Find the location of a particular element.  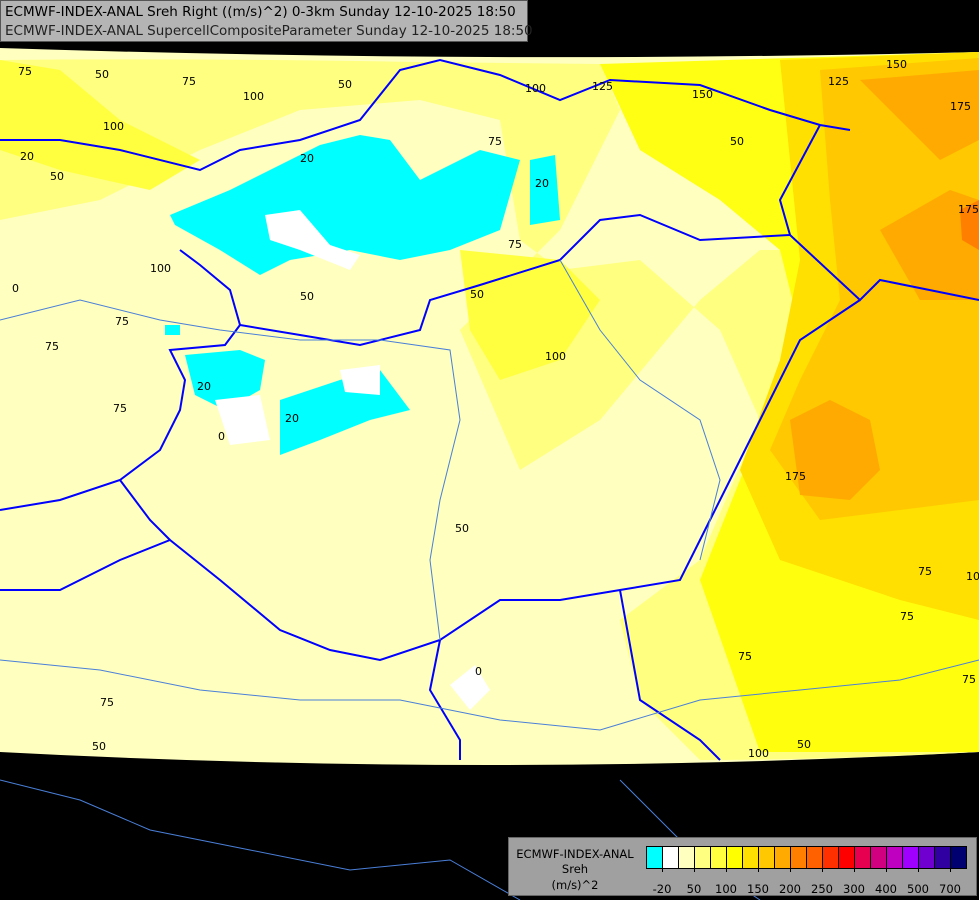

legend-tick-label: 700 is located at coordinates (950, 889).